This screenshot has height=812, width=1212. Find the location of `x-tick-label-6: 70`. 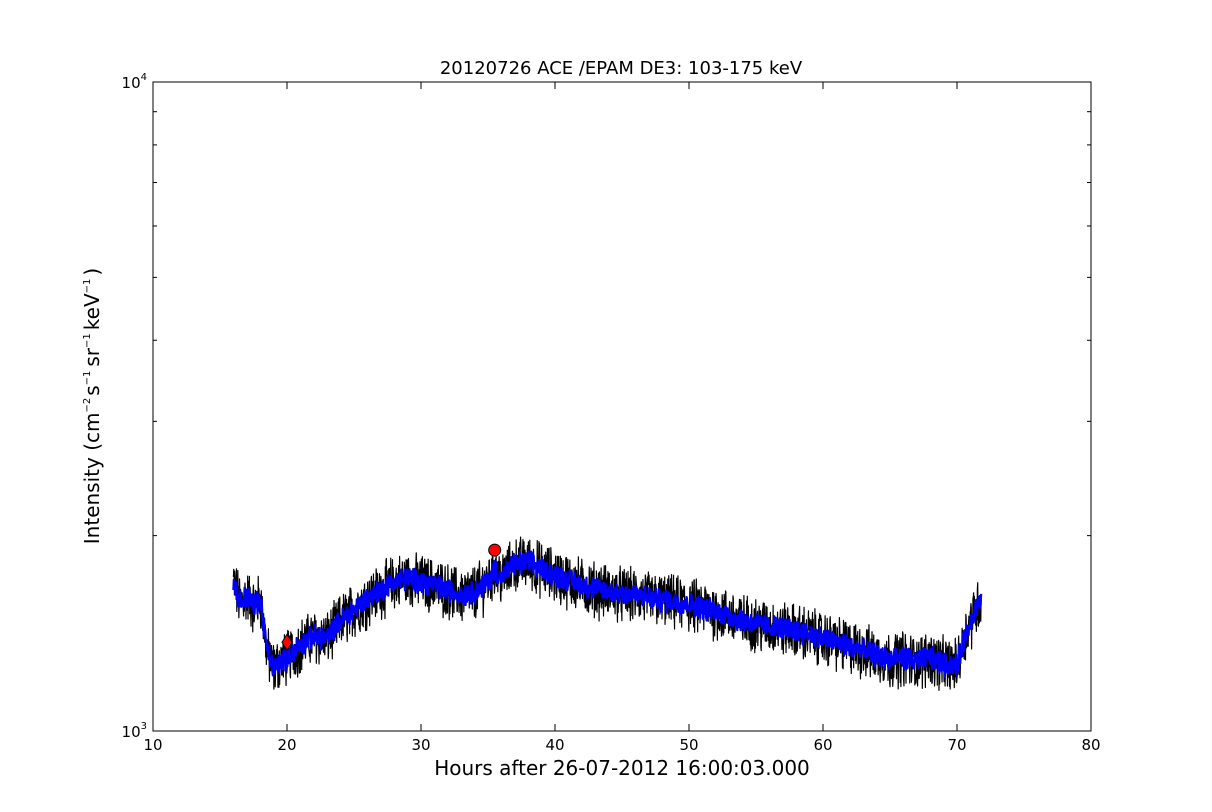

x-tick-label-6: 70 is located at coordinates (956, 745).